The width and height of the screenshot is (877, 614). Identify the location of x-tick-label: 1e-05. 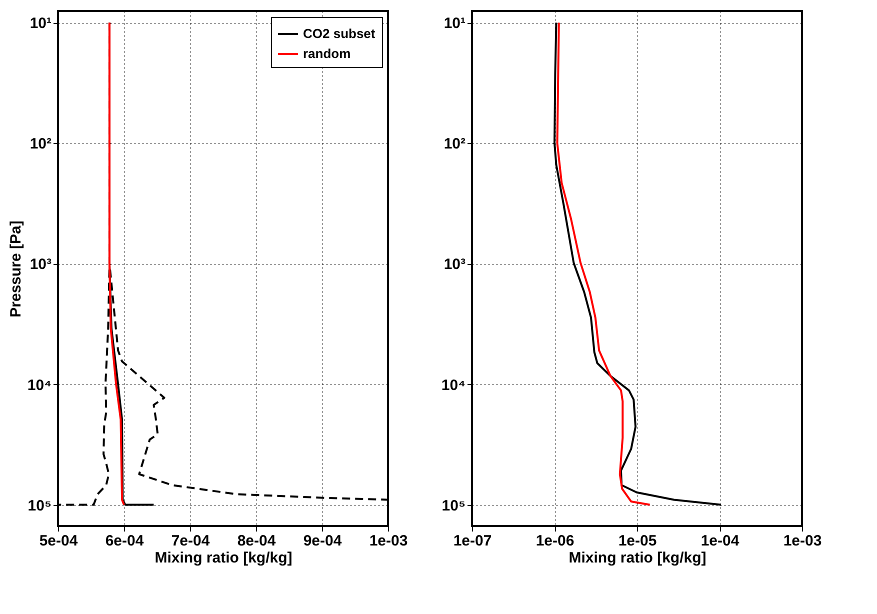
(637, 541).